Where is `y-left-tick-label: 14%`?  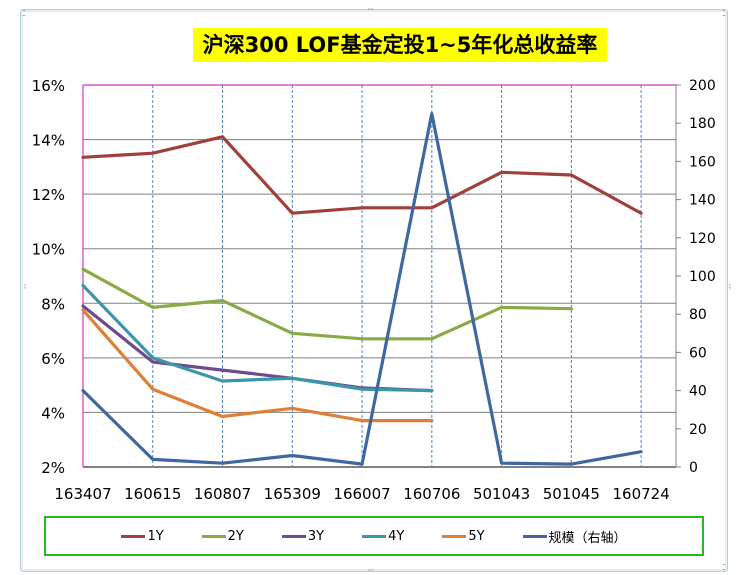 y-left-tick-label: 14% is located at coordinates (48, 141).